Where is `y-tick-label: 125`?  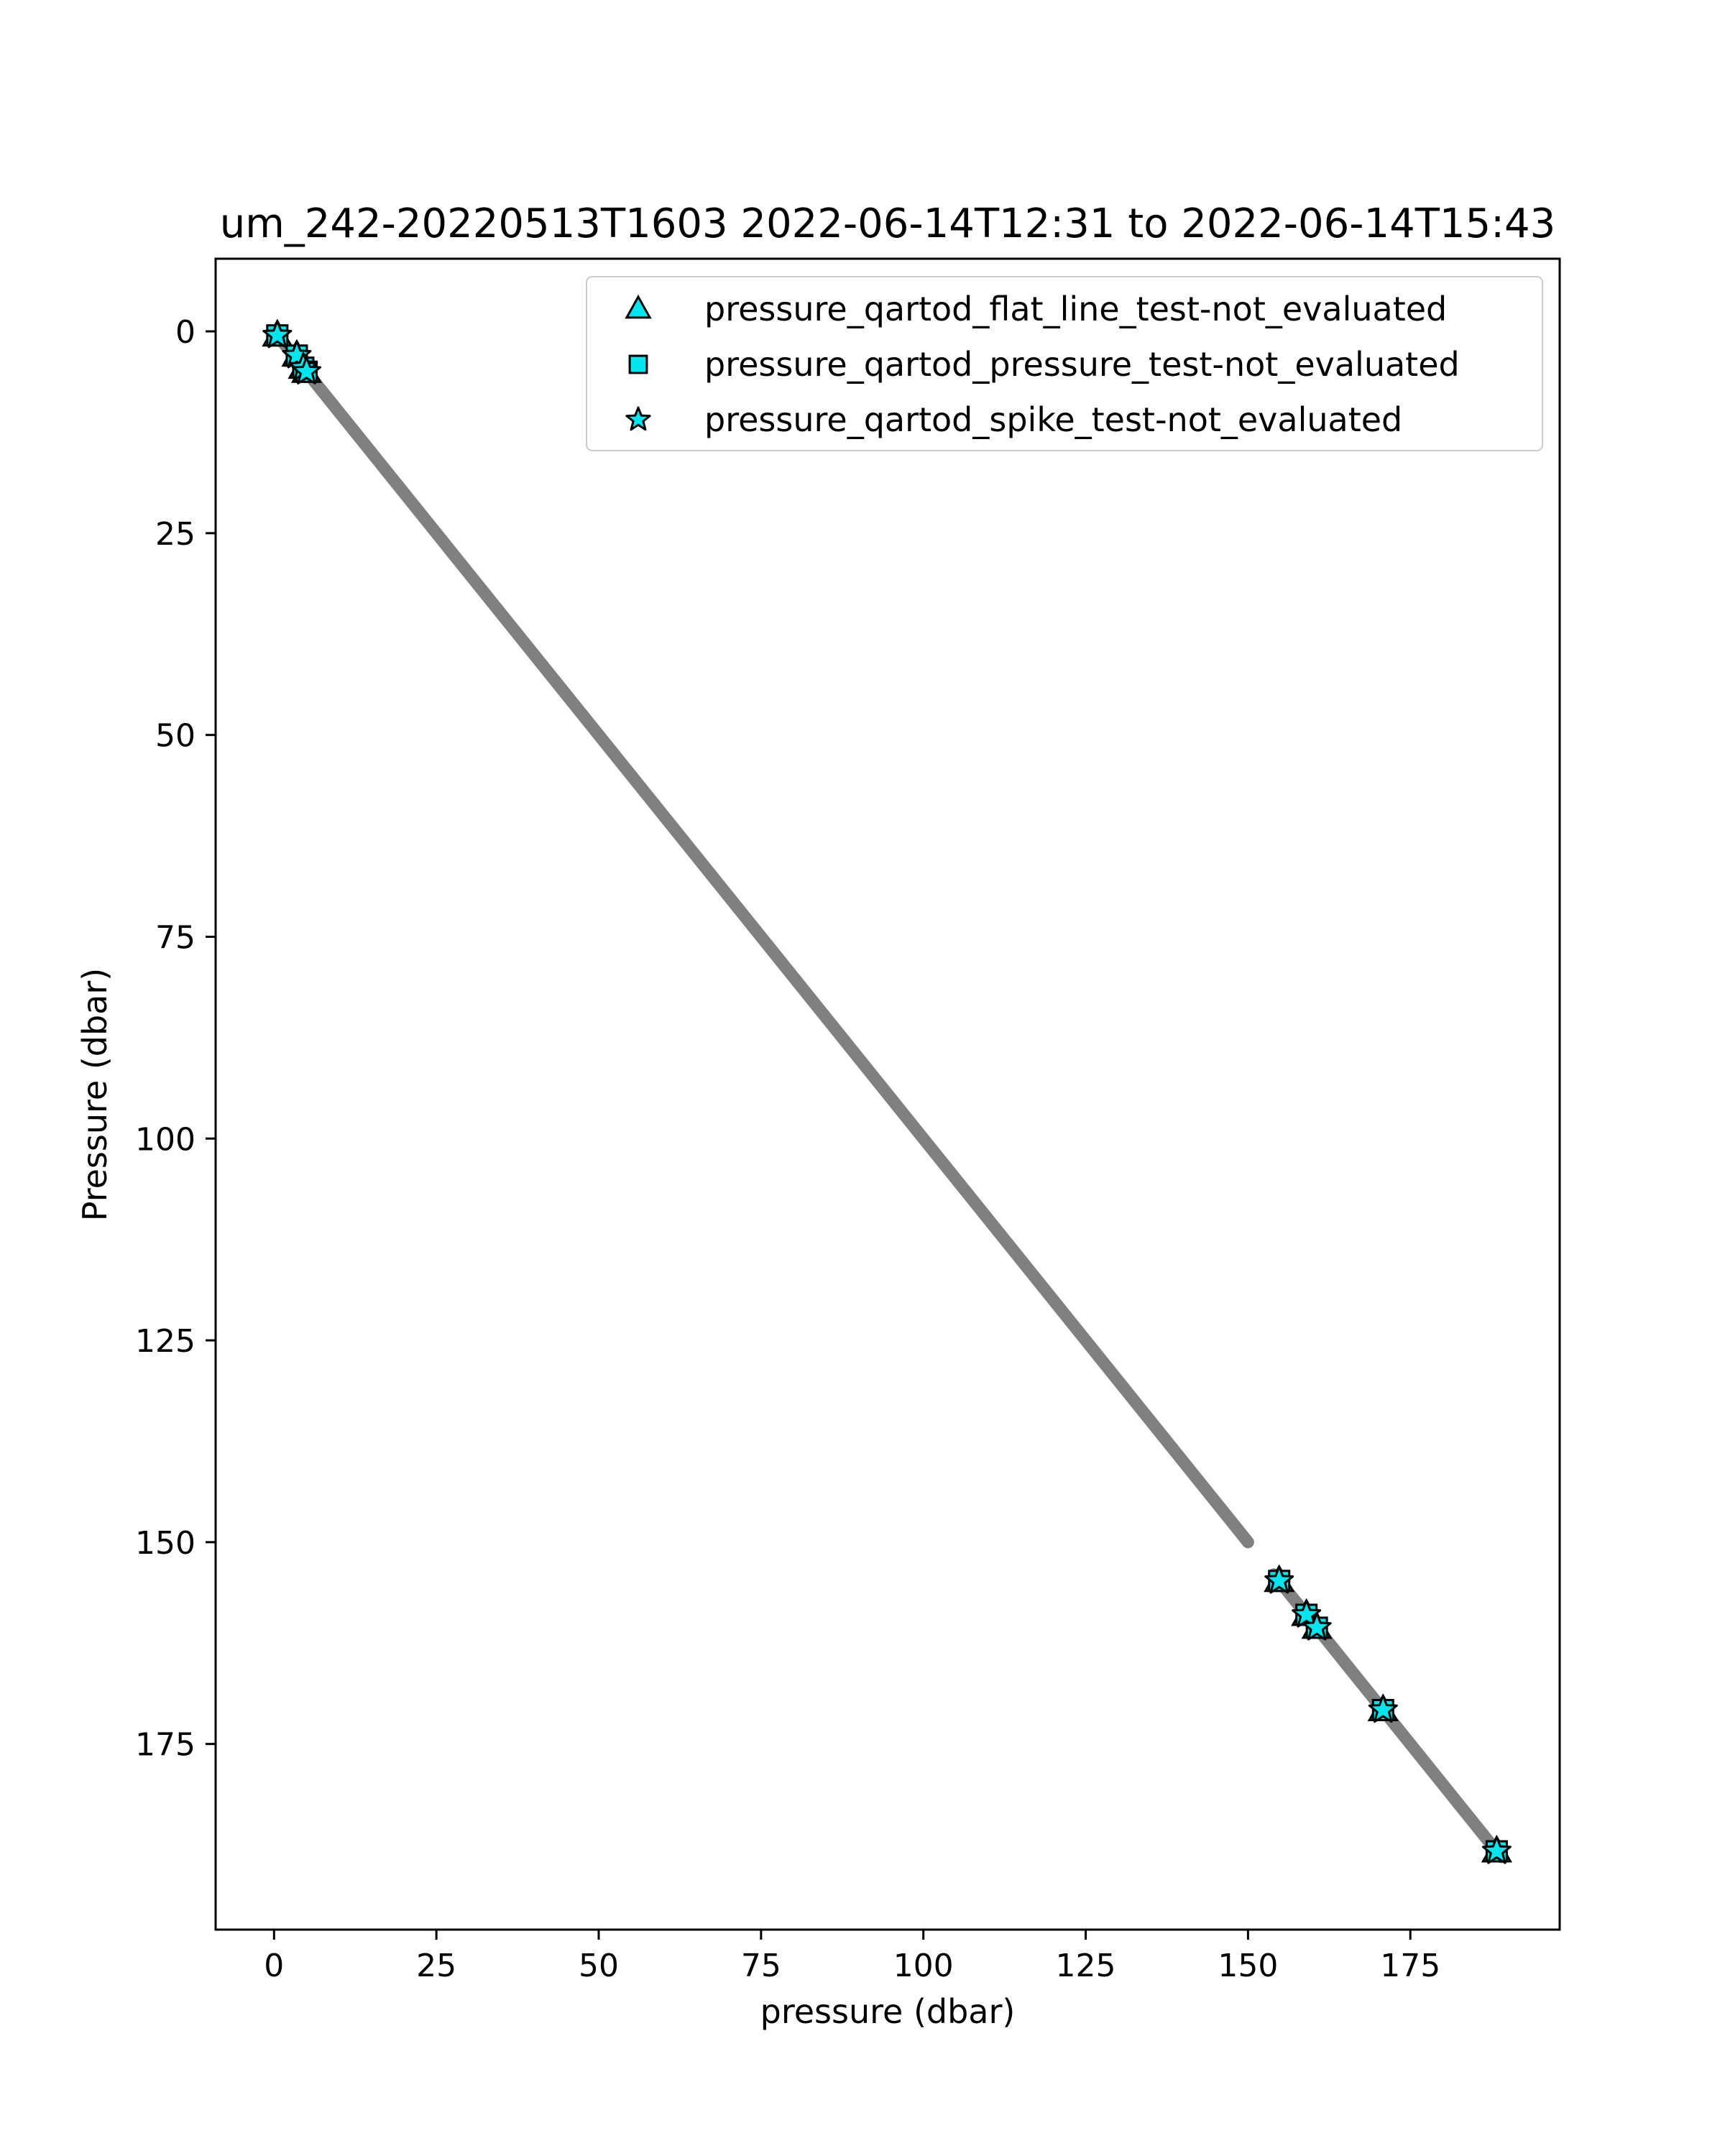 y-tick-label: 125 is located at coordinates (165, 1341).